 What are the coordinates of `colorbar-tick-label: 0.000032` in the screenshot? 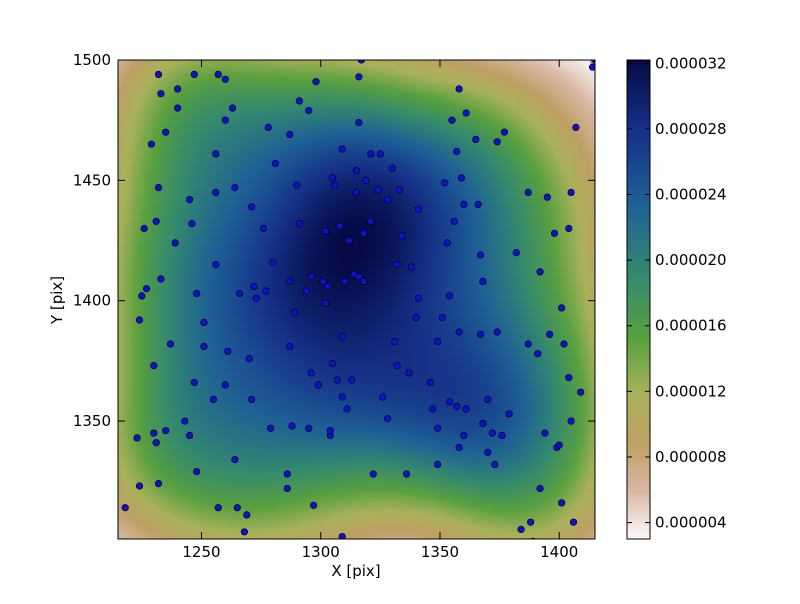 It's located at (691, 63).